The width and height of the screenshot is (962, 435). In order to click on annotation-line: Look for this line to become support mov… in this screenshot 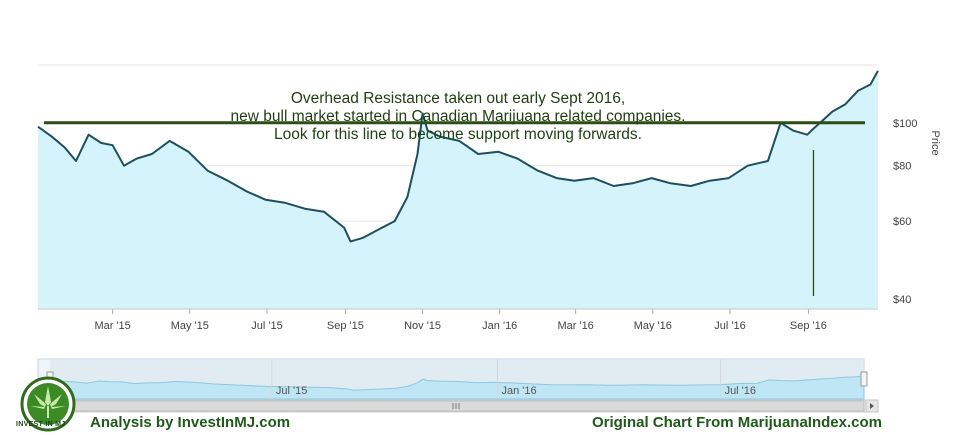, I will do `click(458, 134)`.